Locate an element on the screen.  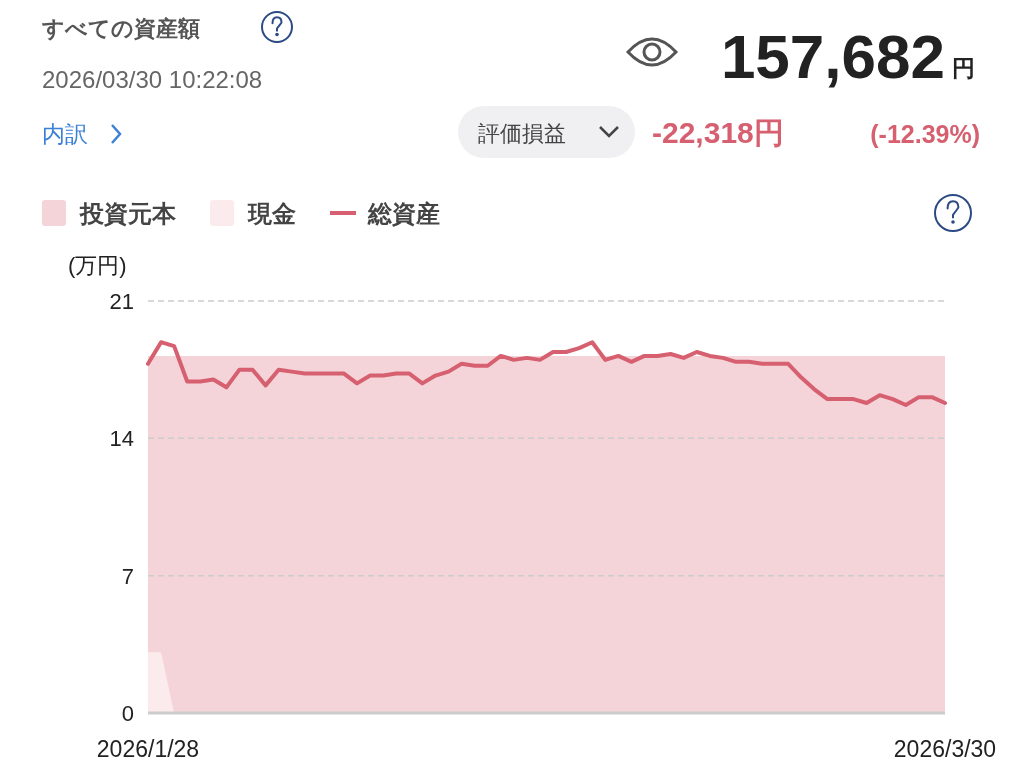
y-tick-label: 0 is located at coordinates (127, 713).